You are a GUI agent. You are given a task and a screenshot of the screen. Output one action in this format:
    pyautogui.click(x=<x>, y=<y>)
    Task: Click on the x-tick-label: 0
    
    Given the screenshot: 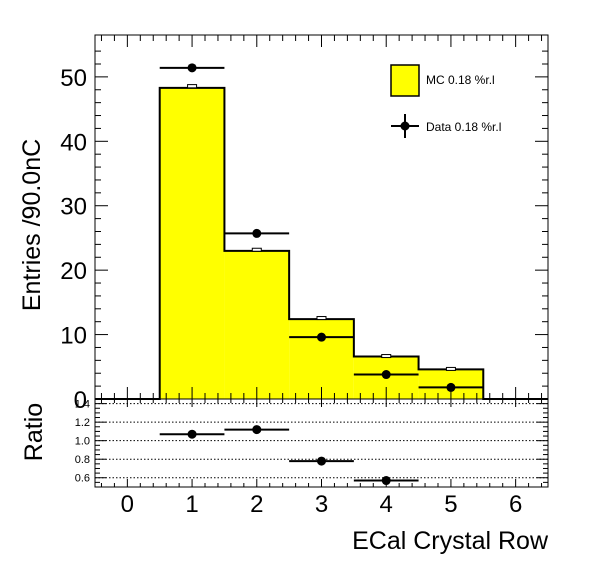 What is the action you would take?
    pyautogui.click(x=127, y=504)
    